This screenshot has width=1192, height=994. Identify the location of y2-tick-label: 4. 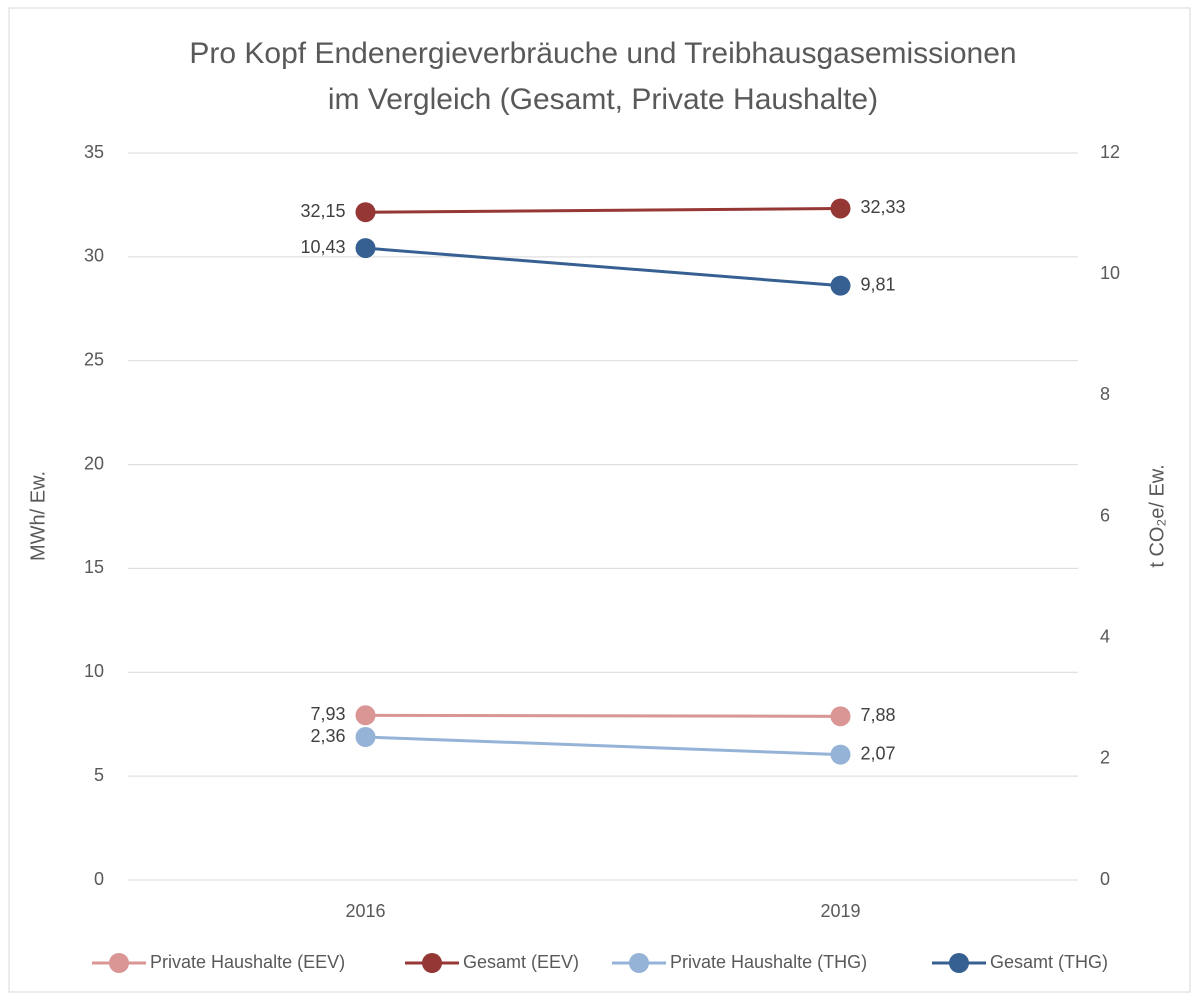
(1105, 636).